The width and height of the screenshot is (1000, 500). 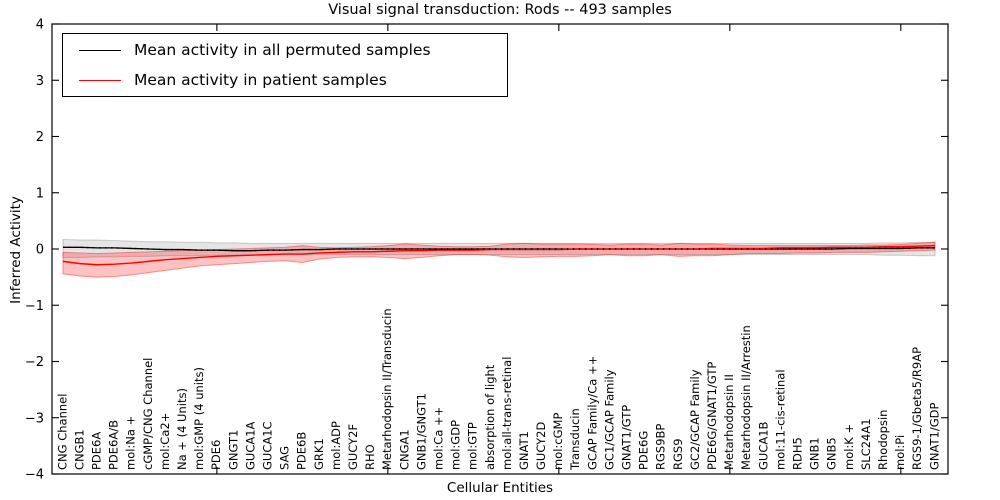 I want to click on x-axis-label: Cellular Entities, so click(x=500, y=488).